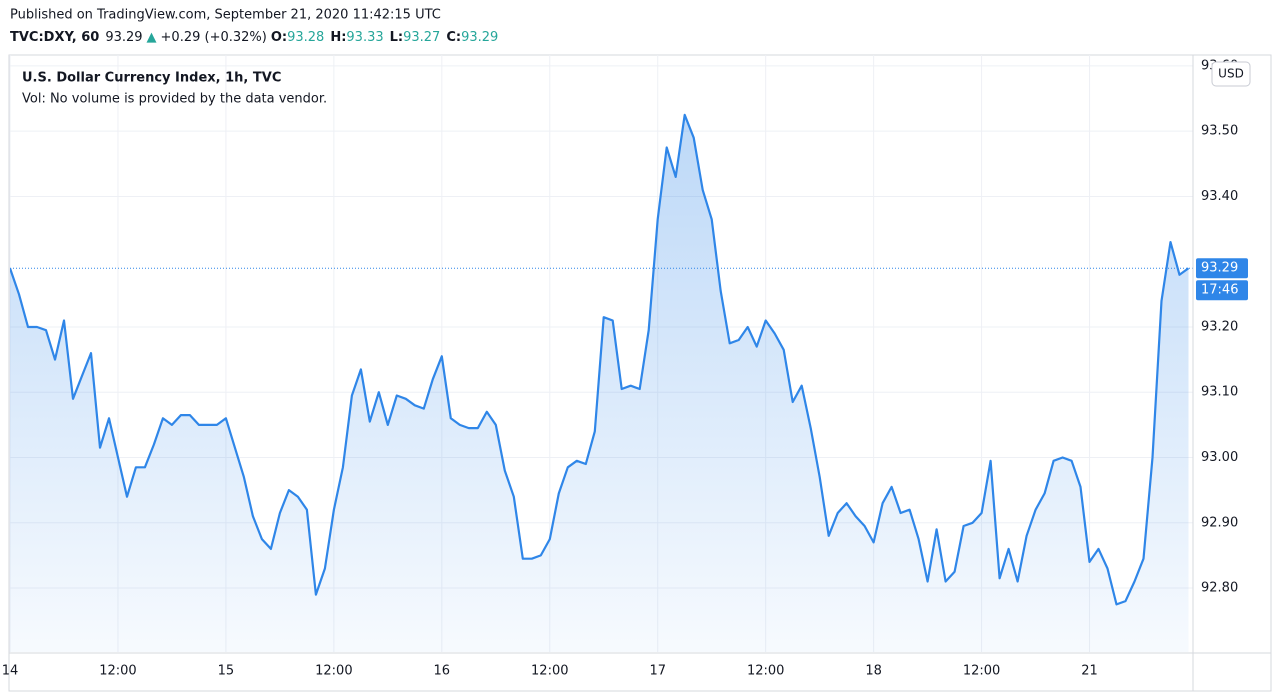 This screenshot has height=699, width=1280. What do you see at coordinates (421, 37) in the screenshot?
I see `ohlc-value: 93.27` at bounding box center [421, 37].